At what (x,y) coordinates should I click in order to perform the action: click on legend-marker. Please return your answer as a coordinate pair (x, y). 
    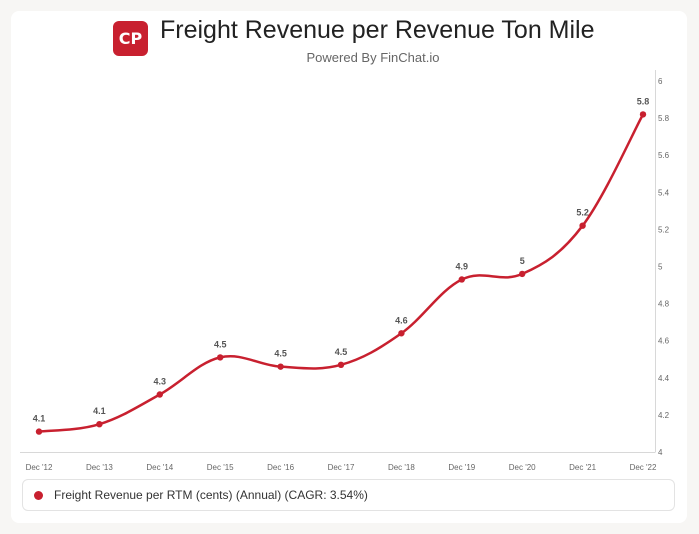
    Looking at the image, I should click on (38, 495).